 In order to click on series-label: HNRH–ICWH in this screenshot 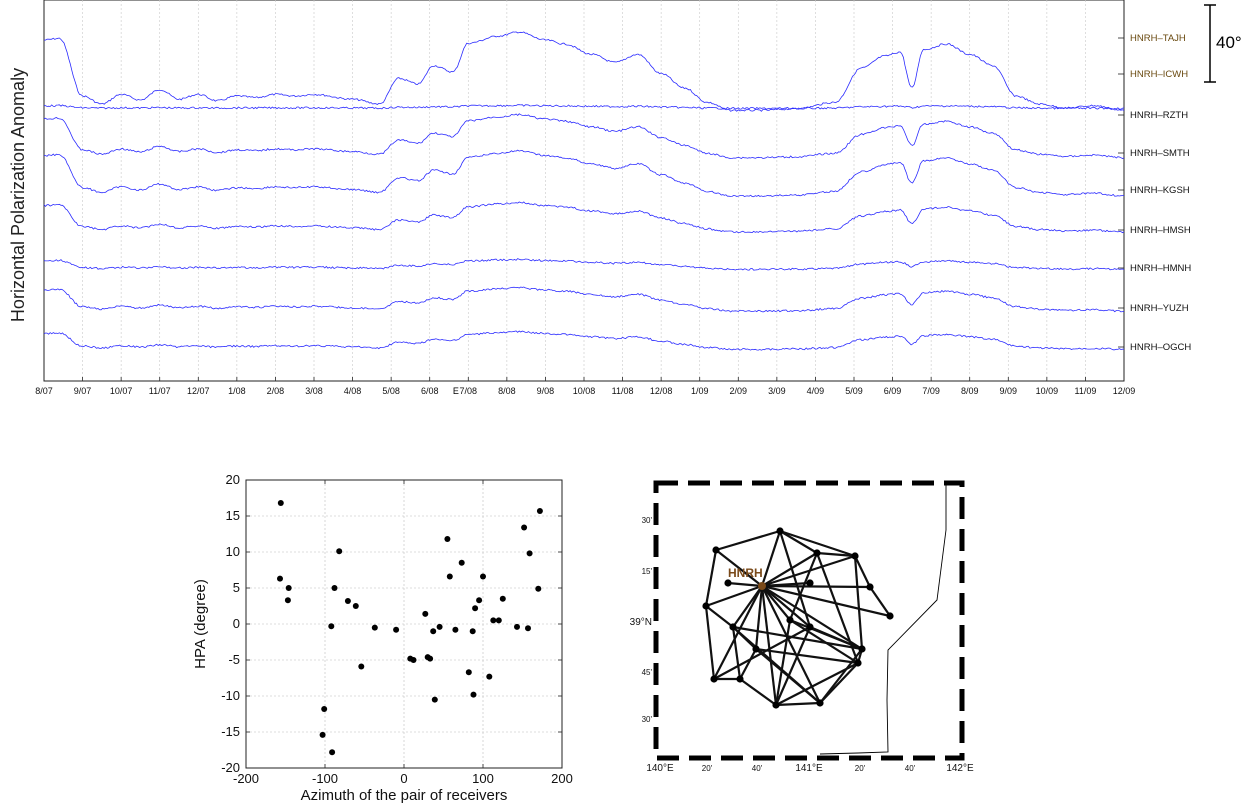, I will do `click(1159, 74)`.